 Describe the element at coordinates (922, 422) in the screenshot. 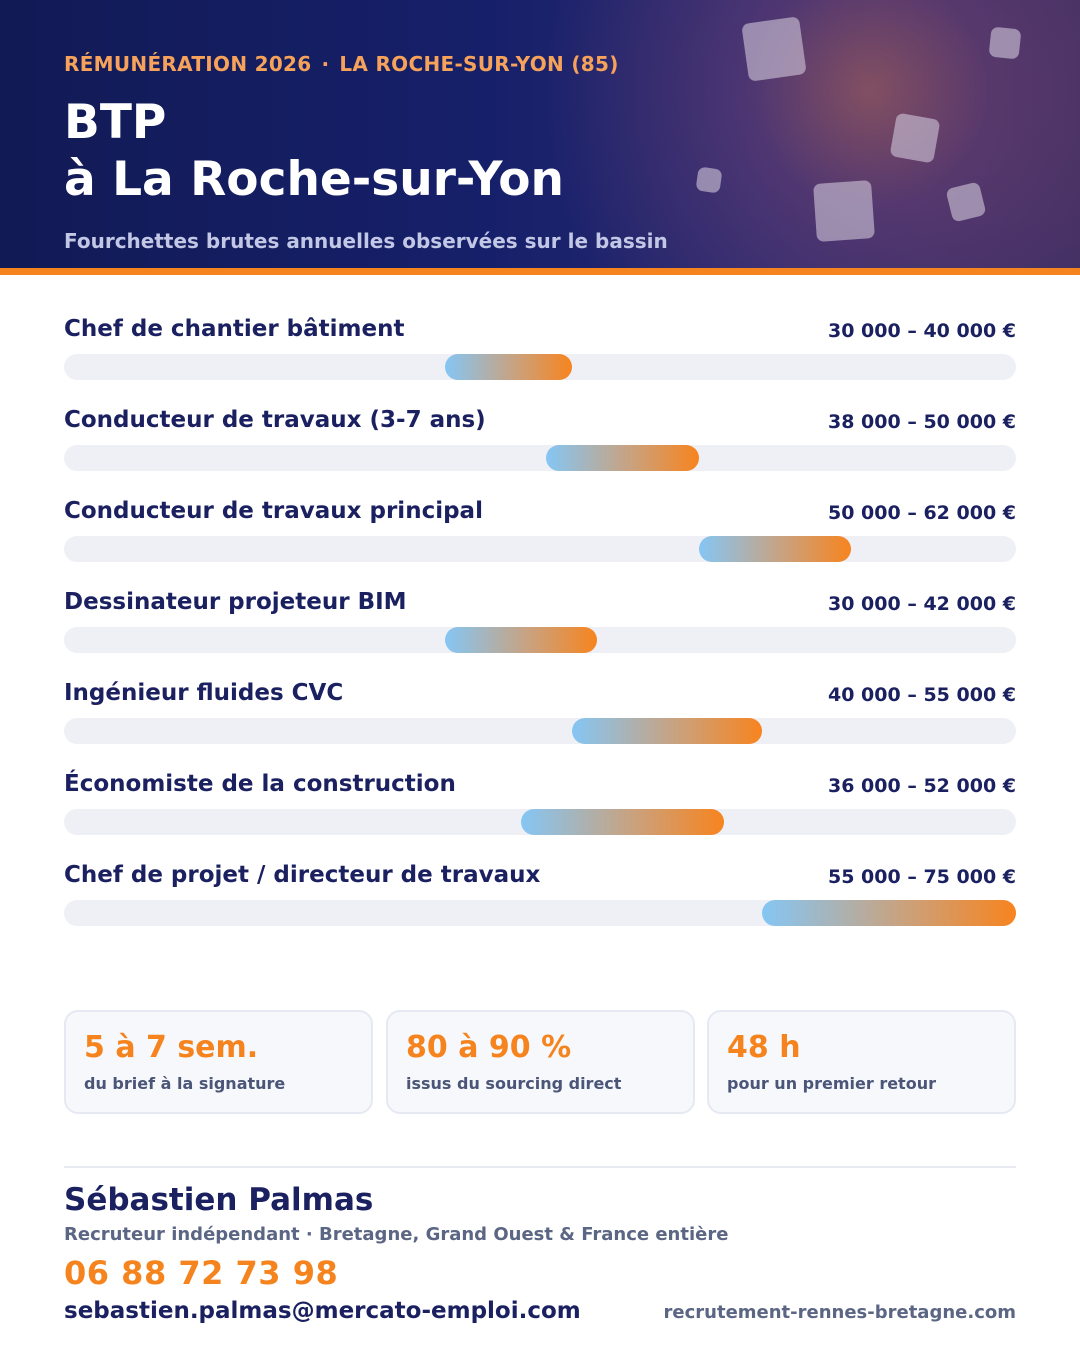

I see `row-value-label: 38 000 – 50 000 €` at that location.